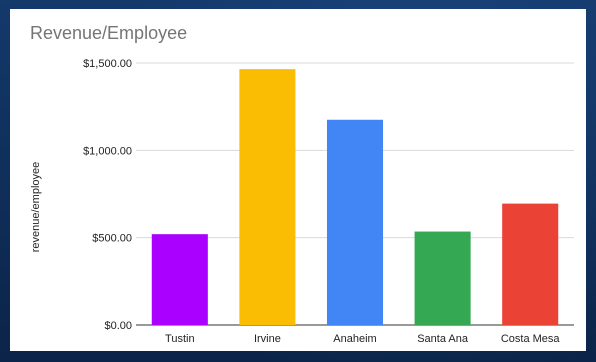 The width and height of the screenshot is (596, 362). What do you see at coordinates (107, 195) in the screenshot?
I see `y-axis-ticks: $0.00 $500.00 $1,000.00 $1,500.00` at bounding box center [107, 195].